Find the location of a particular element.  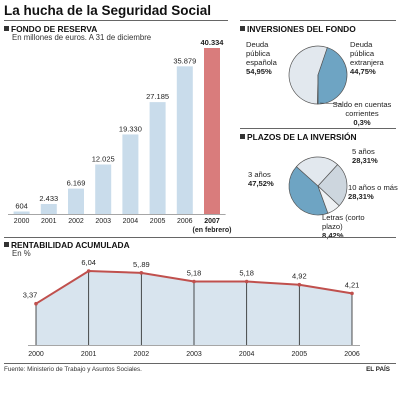

bar-value-label-2005: 27.185 is located at coordinates (157, 96).